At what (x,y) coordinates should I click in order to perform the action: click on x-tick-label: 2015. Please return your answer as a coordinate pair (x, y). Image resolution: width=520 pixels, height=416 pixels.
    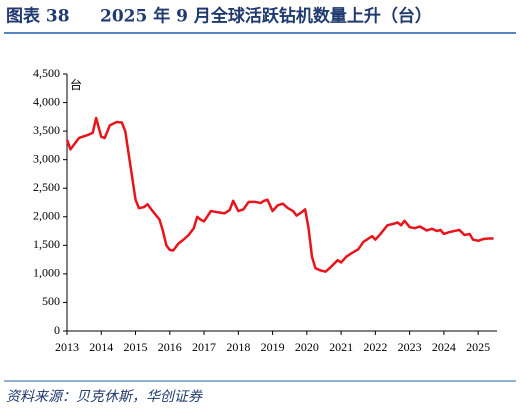
    Looking at the image, I should click on (136, 347).